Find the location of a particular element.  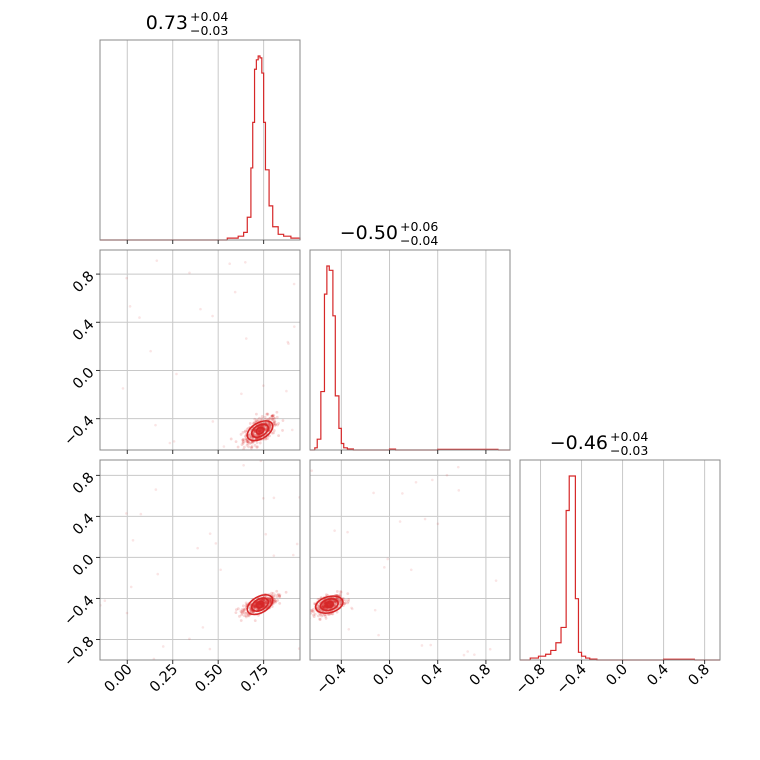

hist-panel-3: −0.46 +0.04−0.03 is located at coordinates (620, 546).